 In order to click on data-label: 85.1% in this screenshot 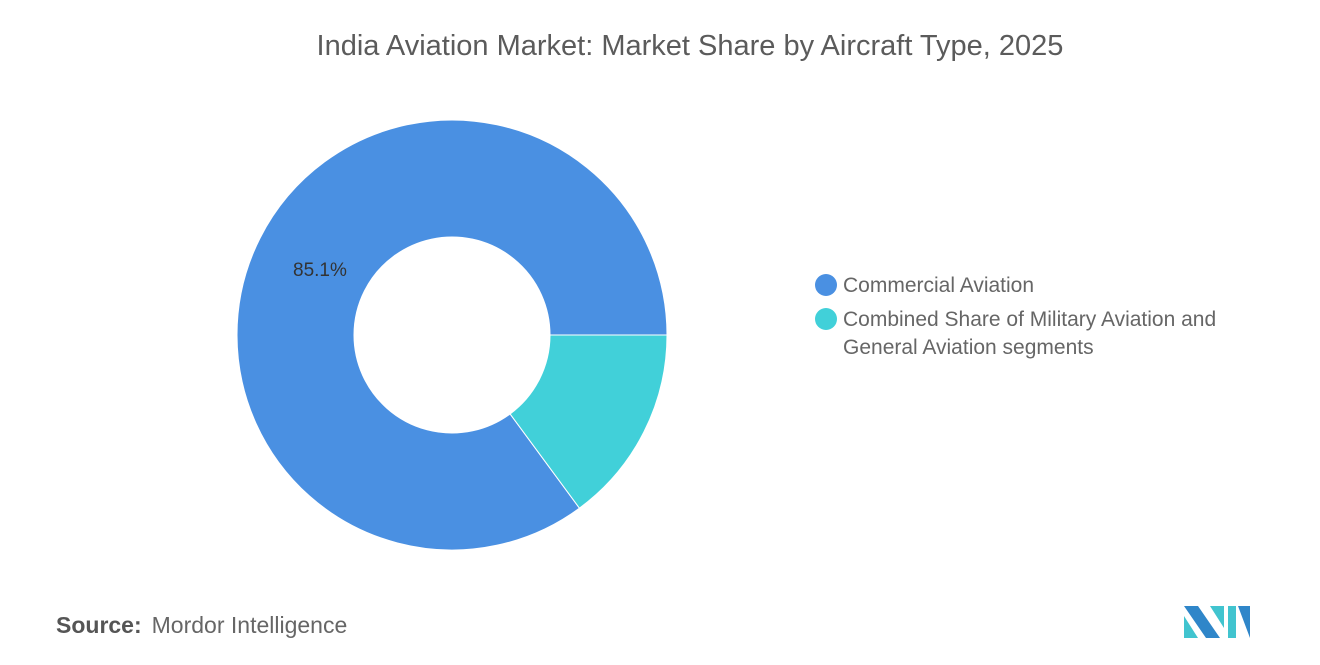, I will do `click(320, 270)`.